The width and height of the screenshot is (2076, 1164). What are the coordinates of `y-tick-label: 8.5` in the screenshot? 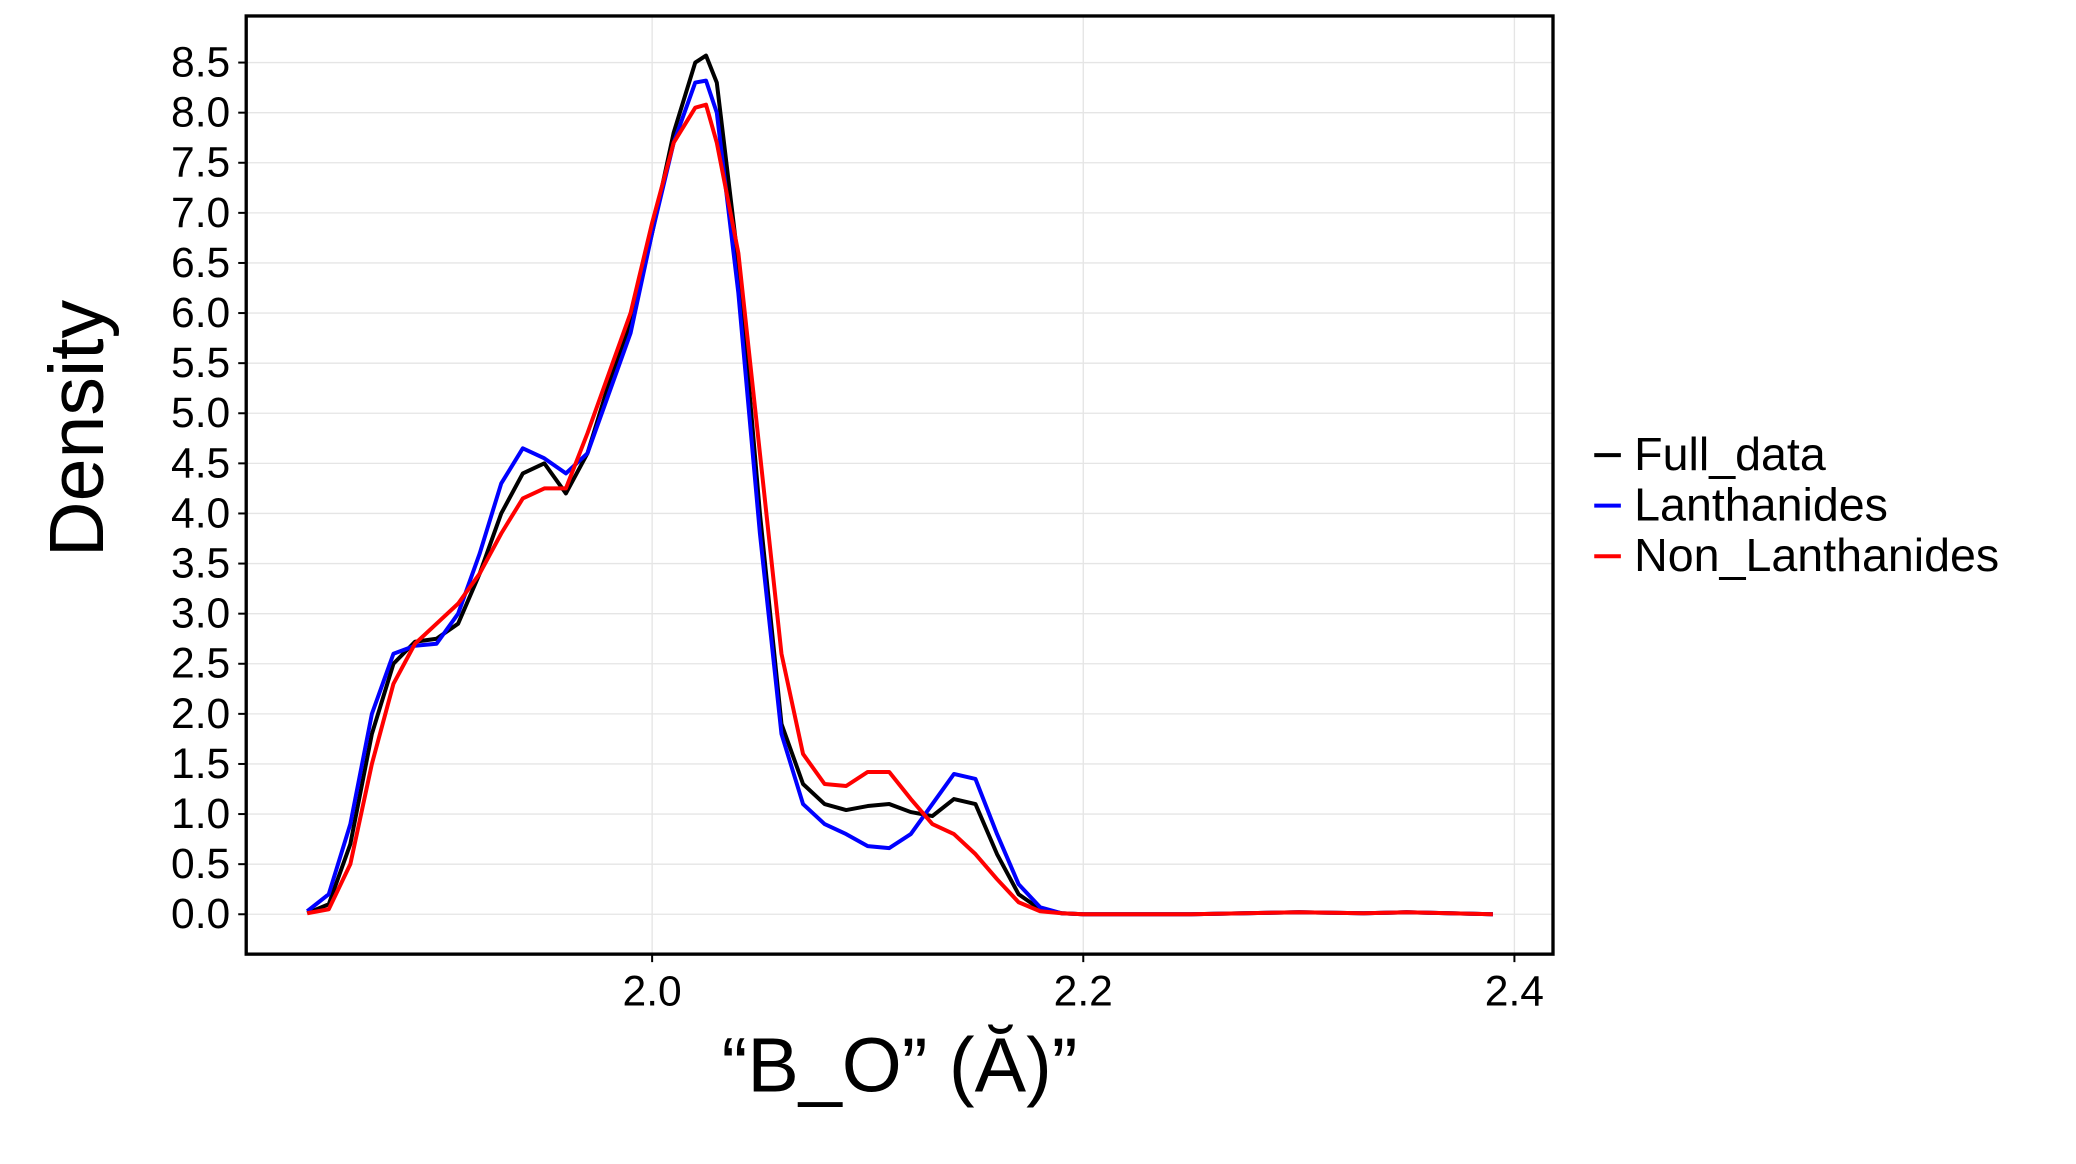 It's located at (200, 62).